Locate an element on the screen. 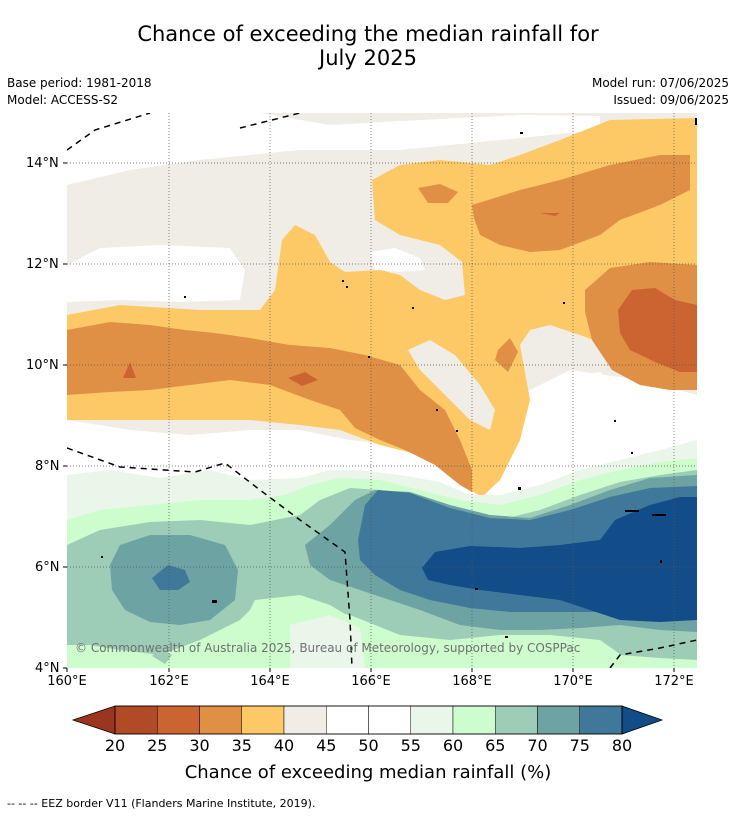 The image size is (736, 816). colorbar-tick-label: 25 is located at coordinates (157, 745).